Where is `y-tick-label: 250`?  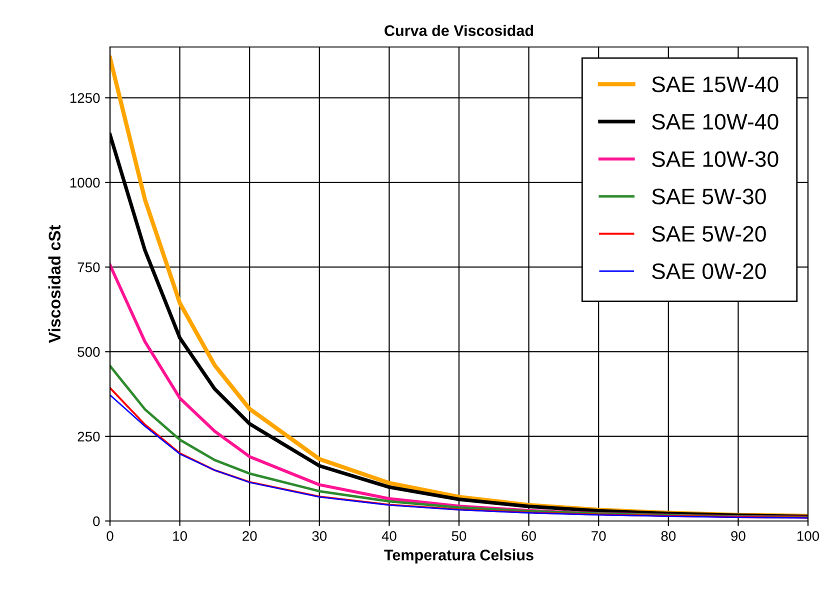
y-tick-label: 250 is located at coordinates (89, 437).